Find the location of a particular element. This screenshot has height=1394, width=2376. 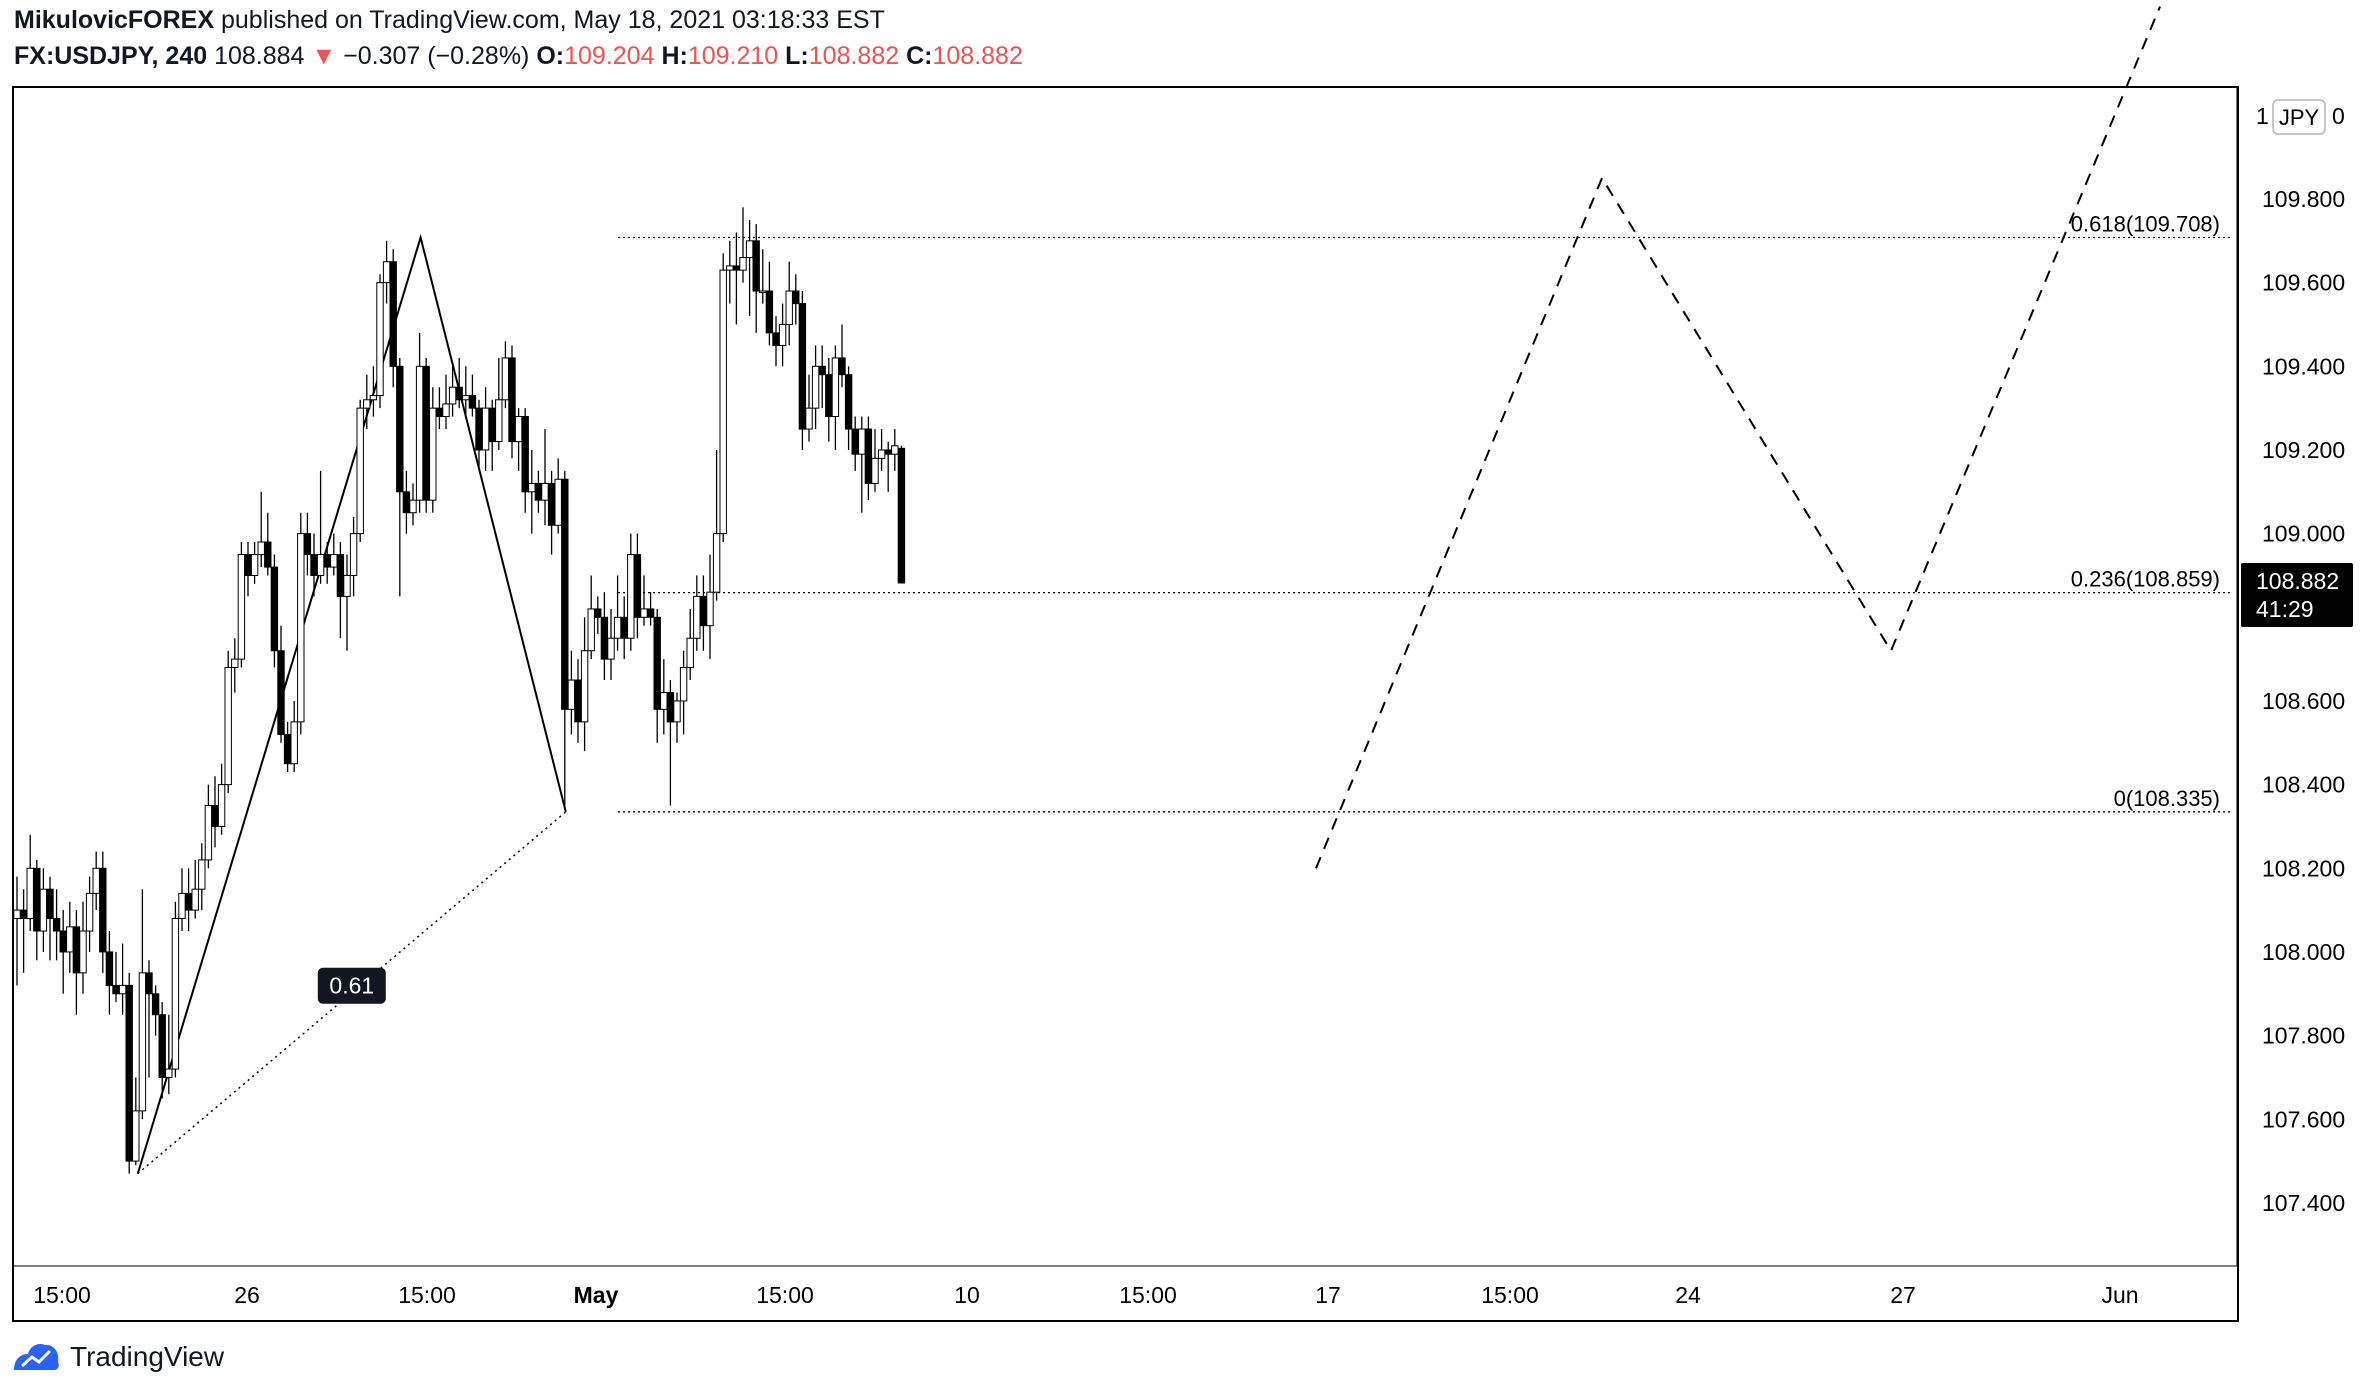

high-label: H: is located at coordinates (674, 56).